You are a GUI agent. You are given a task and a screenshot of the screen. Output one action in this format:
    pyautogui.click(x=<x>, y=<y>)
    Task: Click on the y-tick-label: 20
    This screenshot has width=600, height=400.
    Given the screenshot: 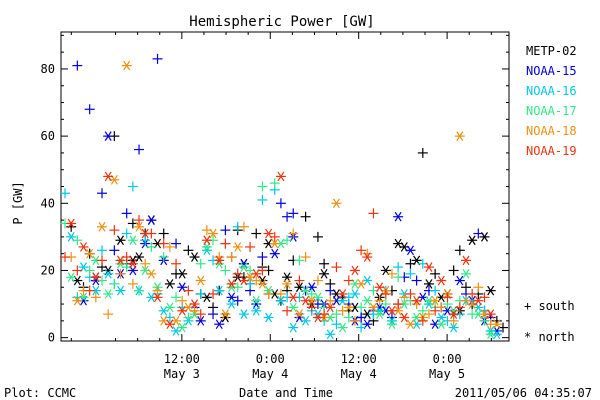 What is the action you would take?
    pyautogui.click(x=48, y=270)
    